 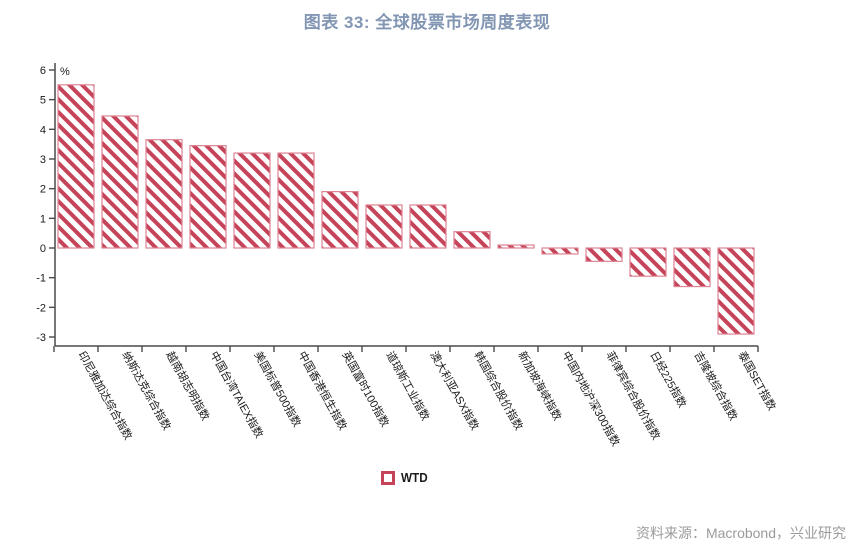 What do you see at coordinates (43, 219) in the screenshot?
I see `y-tick-label: 1` at bounding box center [43, 219].